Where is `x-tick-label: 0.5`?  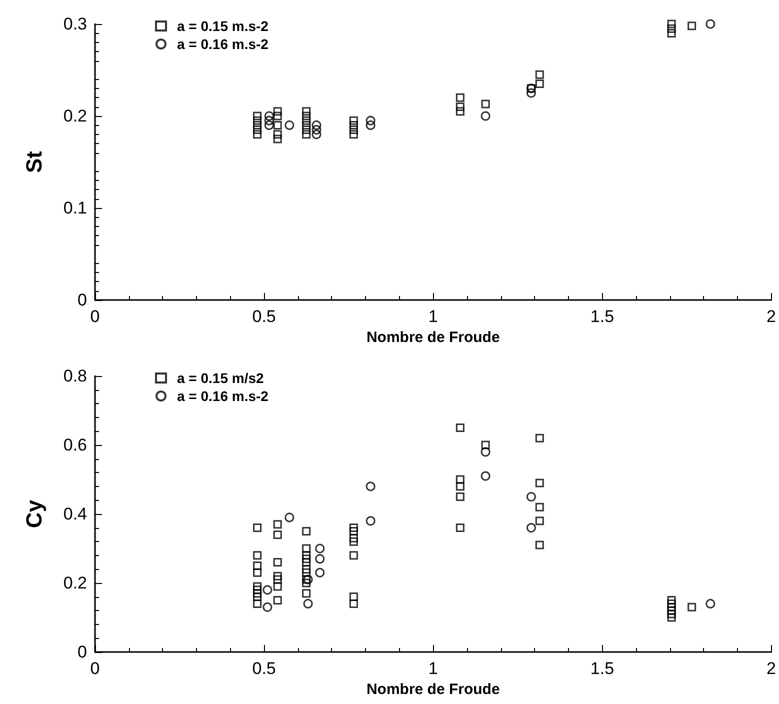 x-tick-label: 0.5 is located at coordinates (264, 316).